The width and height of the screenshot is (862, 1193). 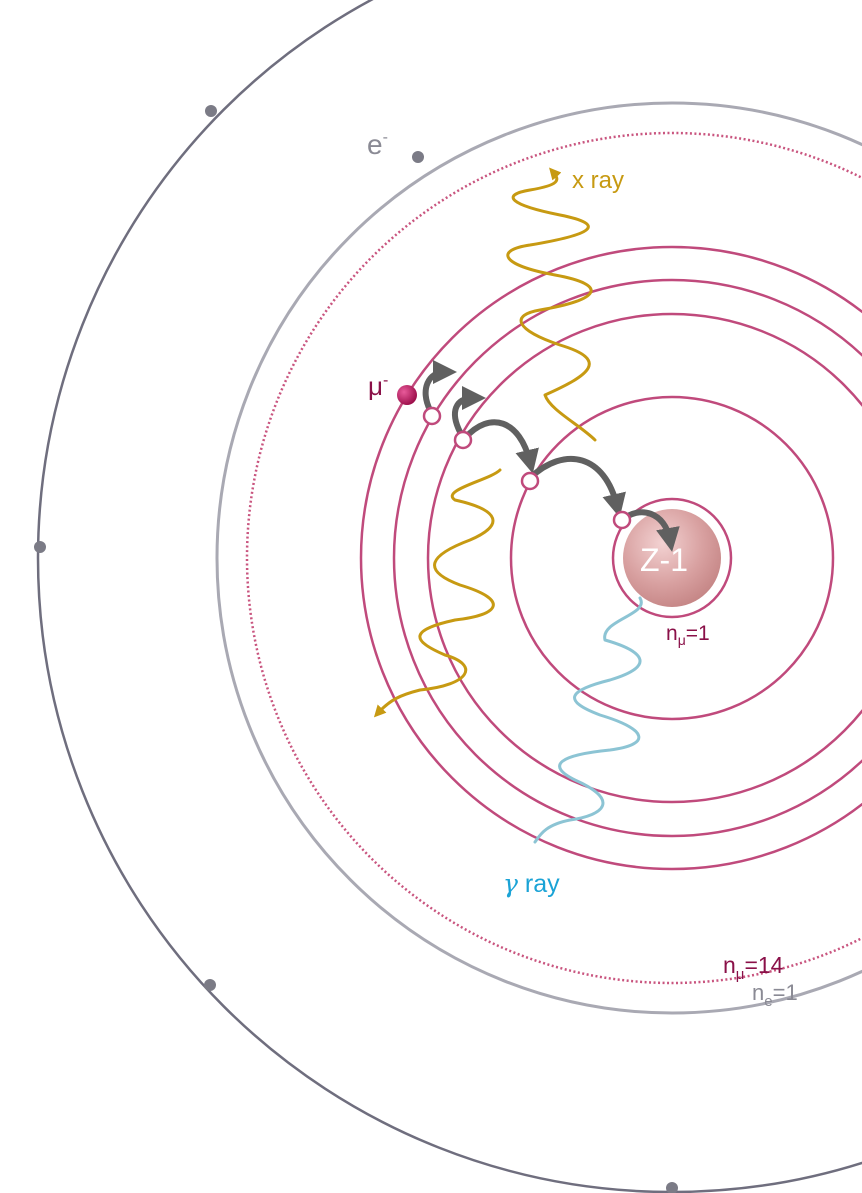 I want to click on gamma-ray-label: γ ray, so click(x=531, y=883).